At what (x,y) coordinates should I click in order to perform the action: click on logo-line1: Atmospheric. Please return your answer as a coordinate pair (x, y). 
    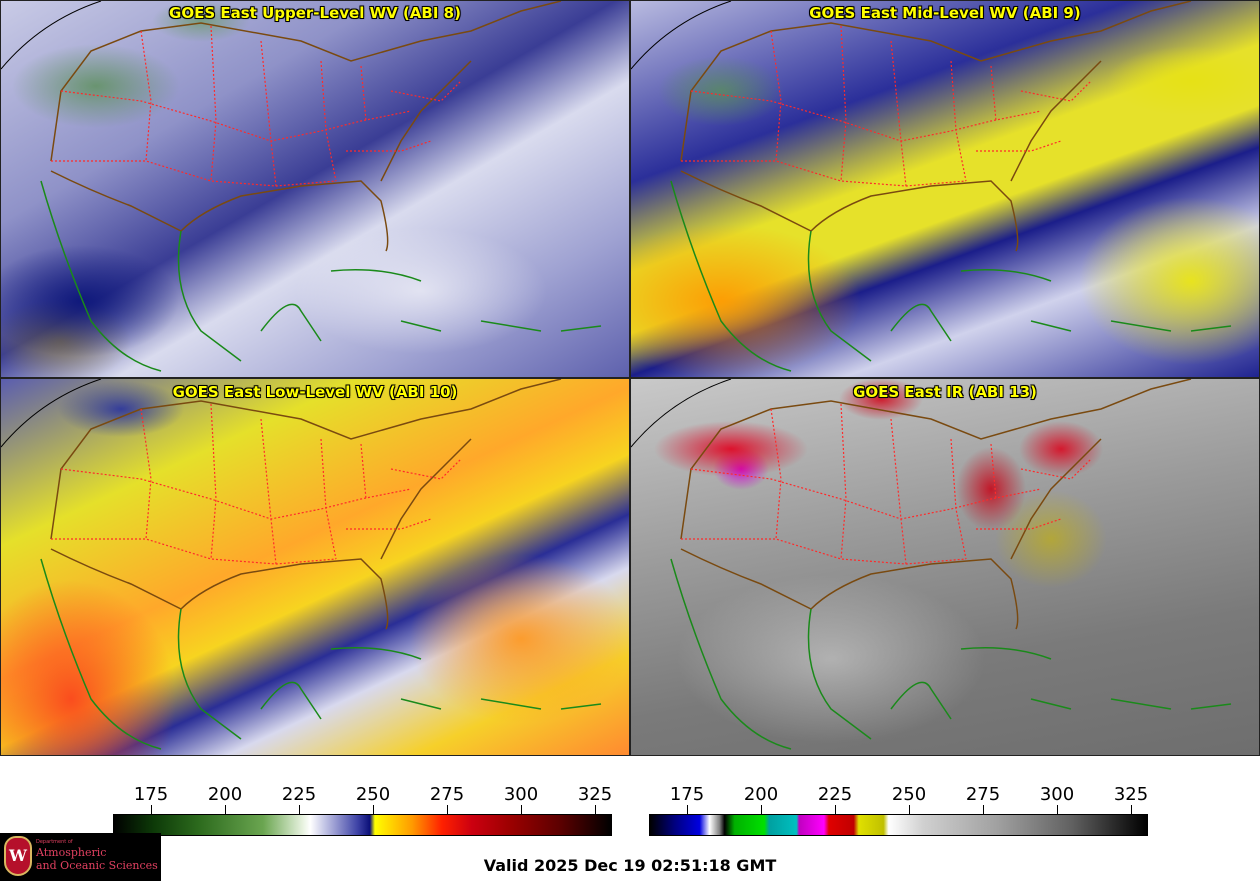
    Looking at the image, I should click on (71, 852).